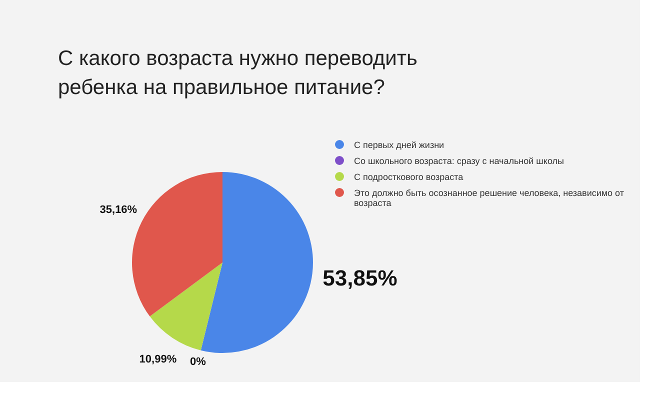 The height and width of the screenshot is (396, 650). Describe the element at coordinates (238, 73) in the screenshot. I see `chart-title: С какого возраста нужно переводить ребенка на правильное питание?` at that location.